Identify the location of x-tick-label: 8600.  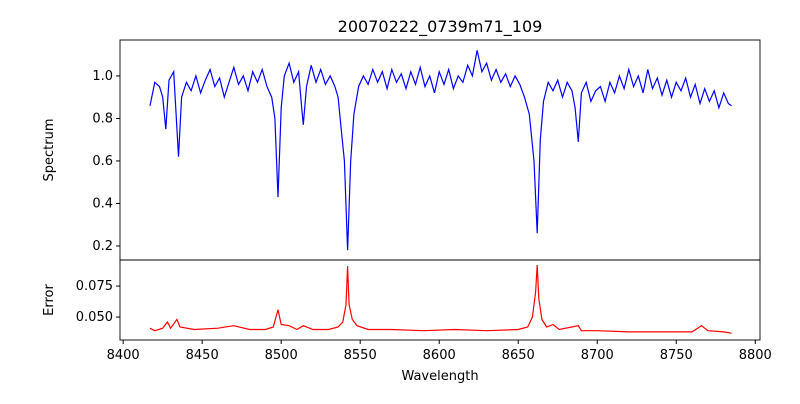
(439, 355).